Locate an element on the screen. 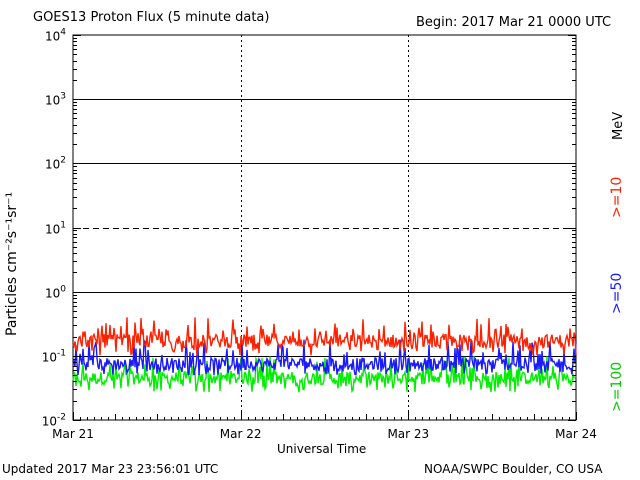 This screenshot has width=640, height=480. legend-series-10: >=10 is located at coordinates (617, 197).